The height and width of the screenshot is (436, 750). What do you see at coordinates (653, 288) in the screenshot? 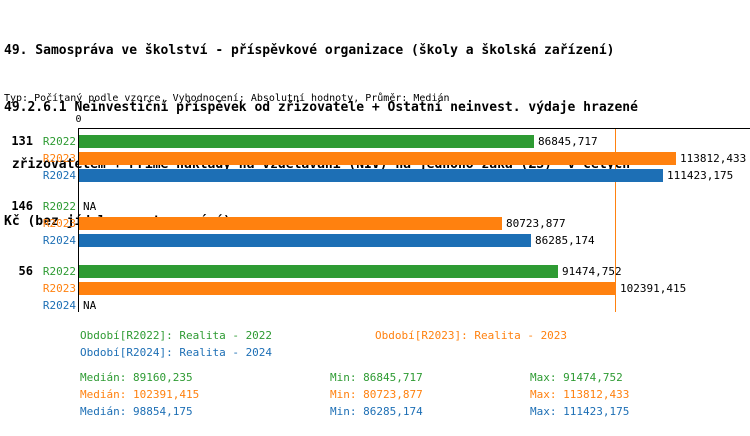
I see `bar-value-label: 102391,415` at bounding box center [653, 288].